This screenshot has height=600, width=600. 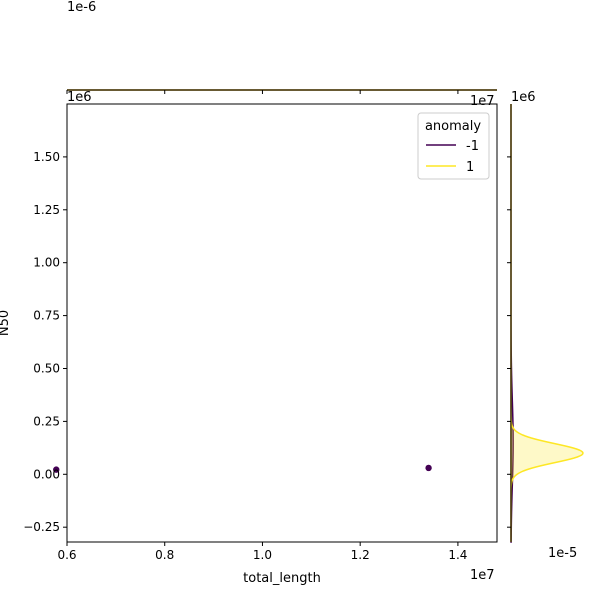 What do you see at coordinates (79, 97) in the screenshot?
I see `y-scale-label: 1e6` at bounding box center [79, 97].